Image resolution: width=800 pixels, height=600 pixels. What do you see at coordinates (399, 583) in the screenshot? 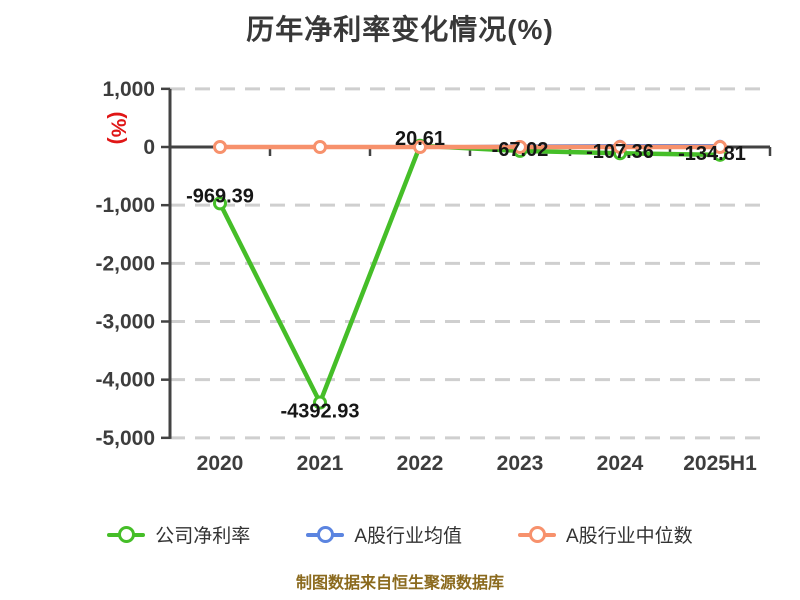
I see `data-source-footer: 制图数据来自恒生聚源数据库` at bounding box center [399, 583].